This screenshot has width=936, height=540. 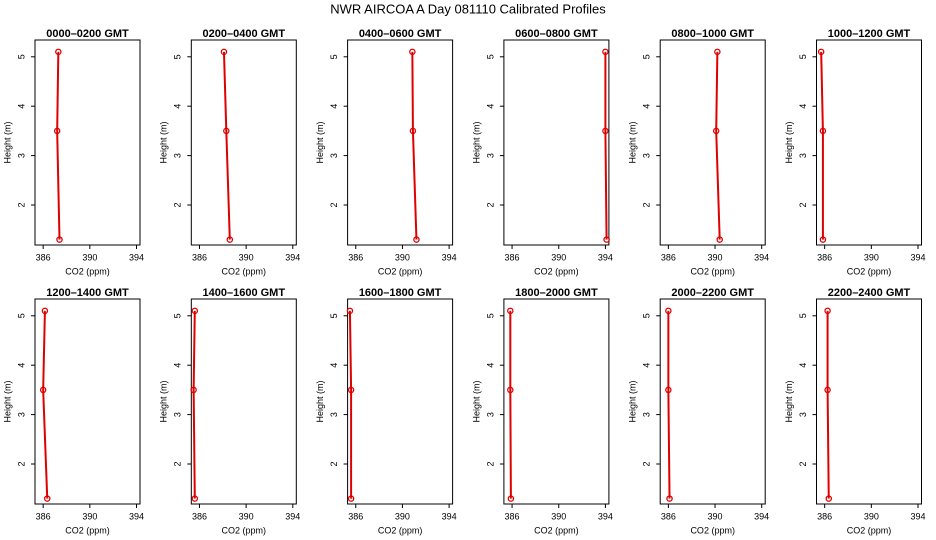 What do you see at coordinates (712, 34) in the screenshot?
I see `panel-title: 0800–1000 GMT` at bounding box center [712, 34].